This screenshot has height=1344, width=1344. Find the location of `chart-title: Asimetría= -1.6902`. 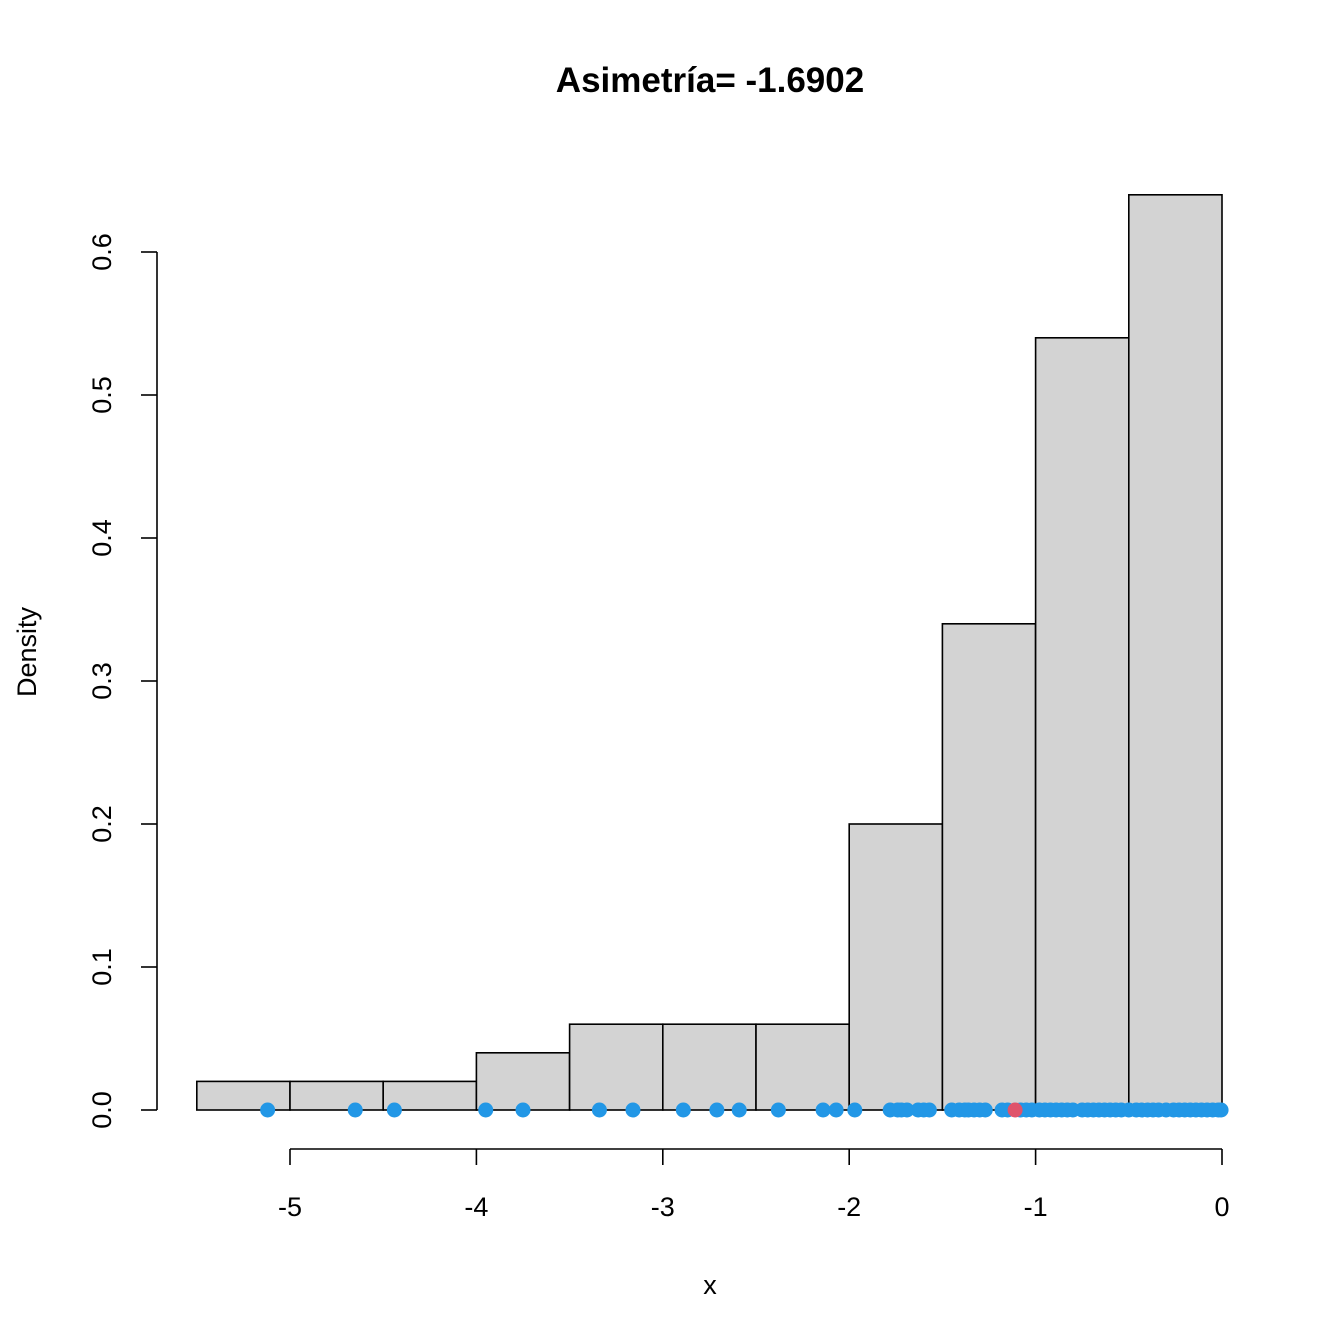

chart-title: Asimetría= -1.6902 is located at coordinates (710, 80).